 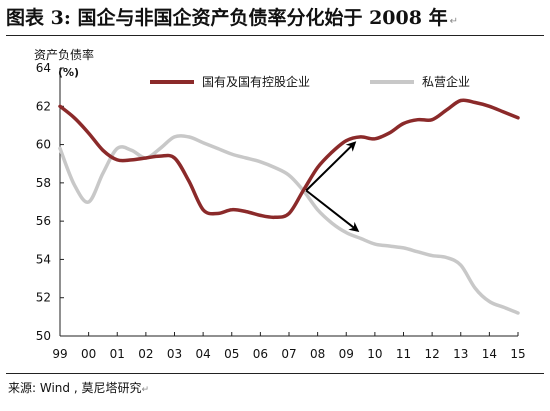 I want to click on chart-title: 图表 3: 国企与非国企资产负债率分化始于 2008 年 ↵, so click(x=275, y=18).